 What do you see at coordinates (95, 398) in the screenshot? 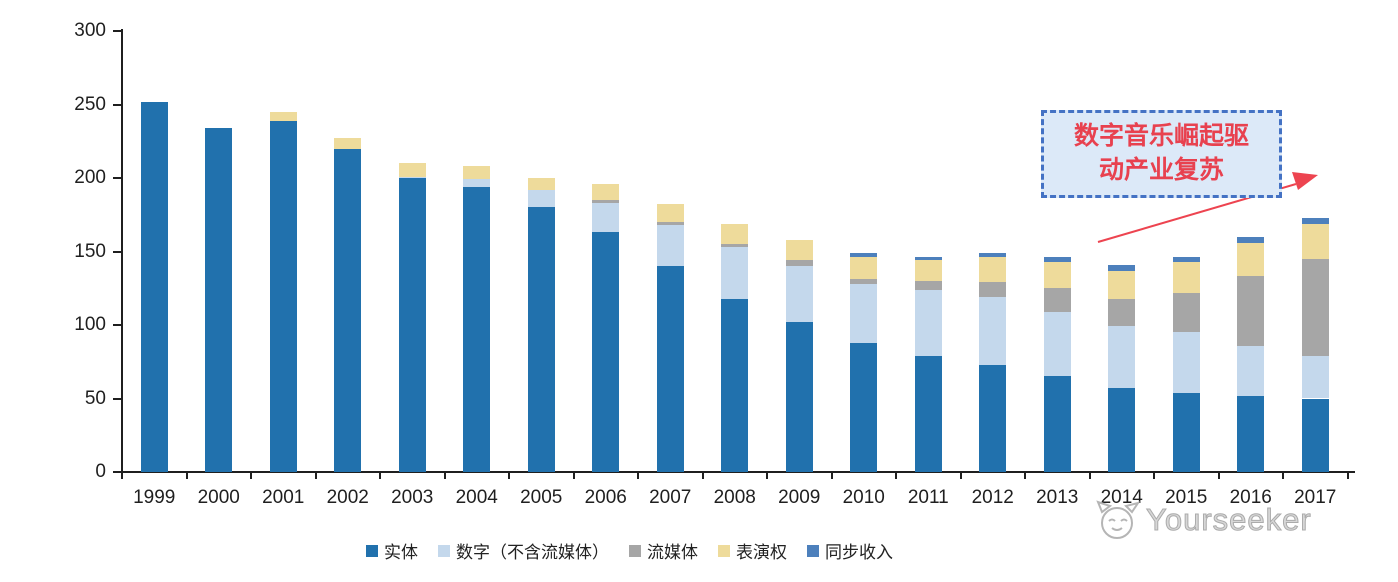
I see `y-axis-label: 50` at bounding box center [95, 398].